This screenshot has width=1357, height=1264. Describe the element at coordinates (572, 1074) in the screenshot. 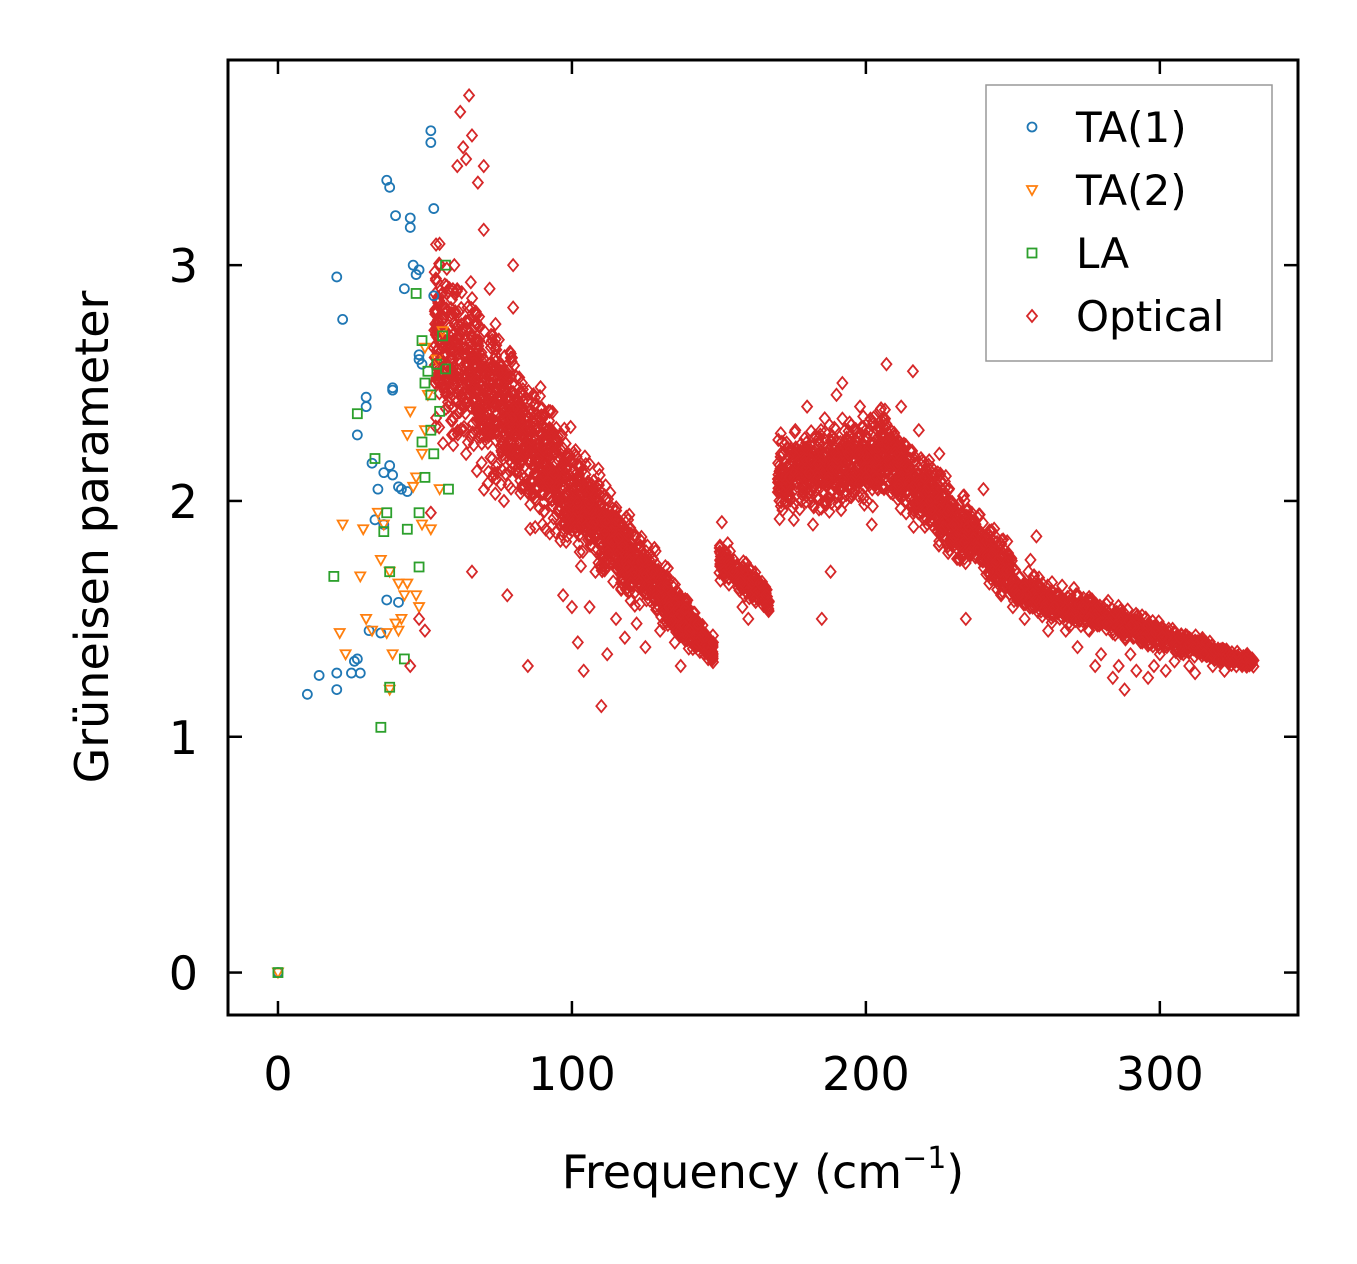

I see `x-tick-label: 100` at that location.